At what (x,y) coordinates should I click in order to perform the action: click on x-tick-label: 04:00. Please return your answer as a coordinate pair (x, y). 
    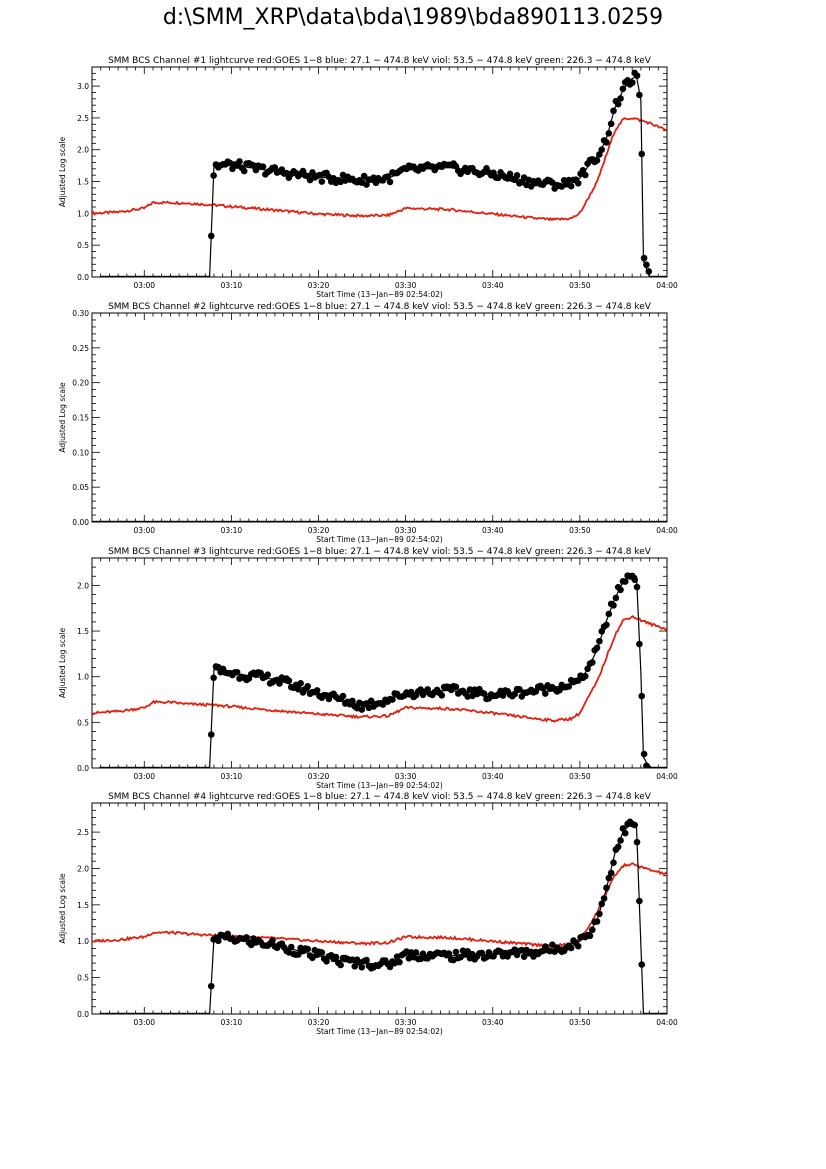
    Looking at the image, I should click on (667, 1022).